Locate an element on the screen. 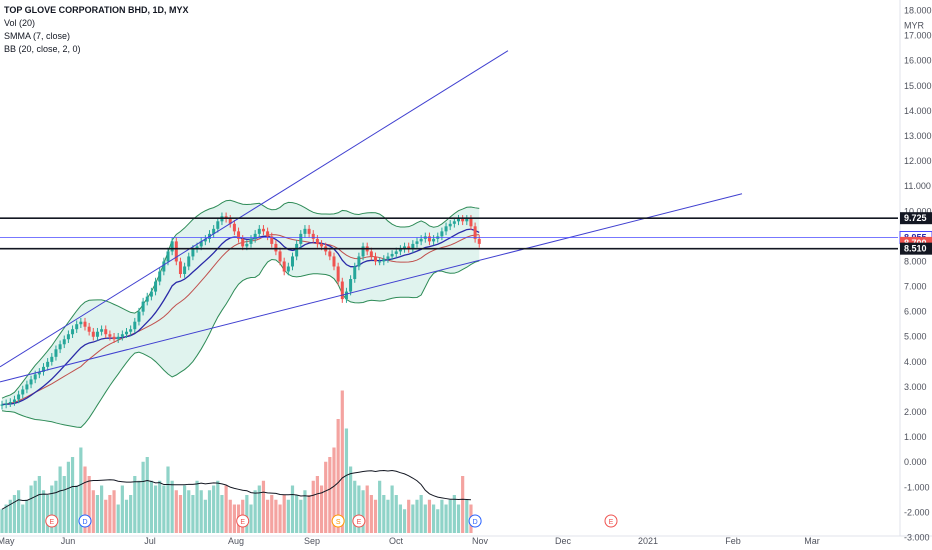 This screenshot has width=932, height=550. price-axis-bg is located at coordinates (916, 275).